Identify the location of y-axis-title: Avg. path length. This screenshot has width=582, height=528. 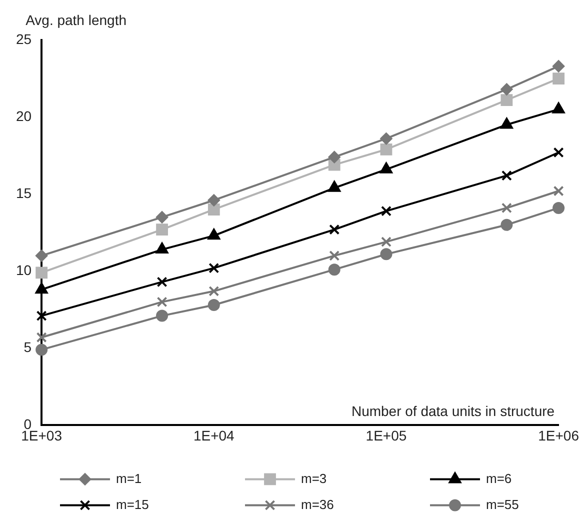
(76, 20).